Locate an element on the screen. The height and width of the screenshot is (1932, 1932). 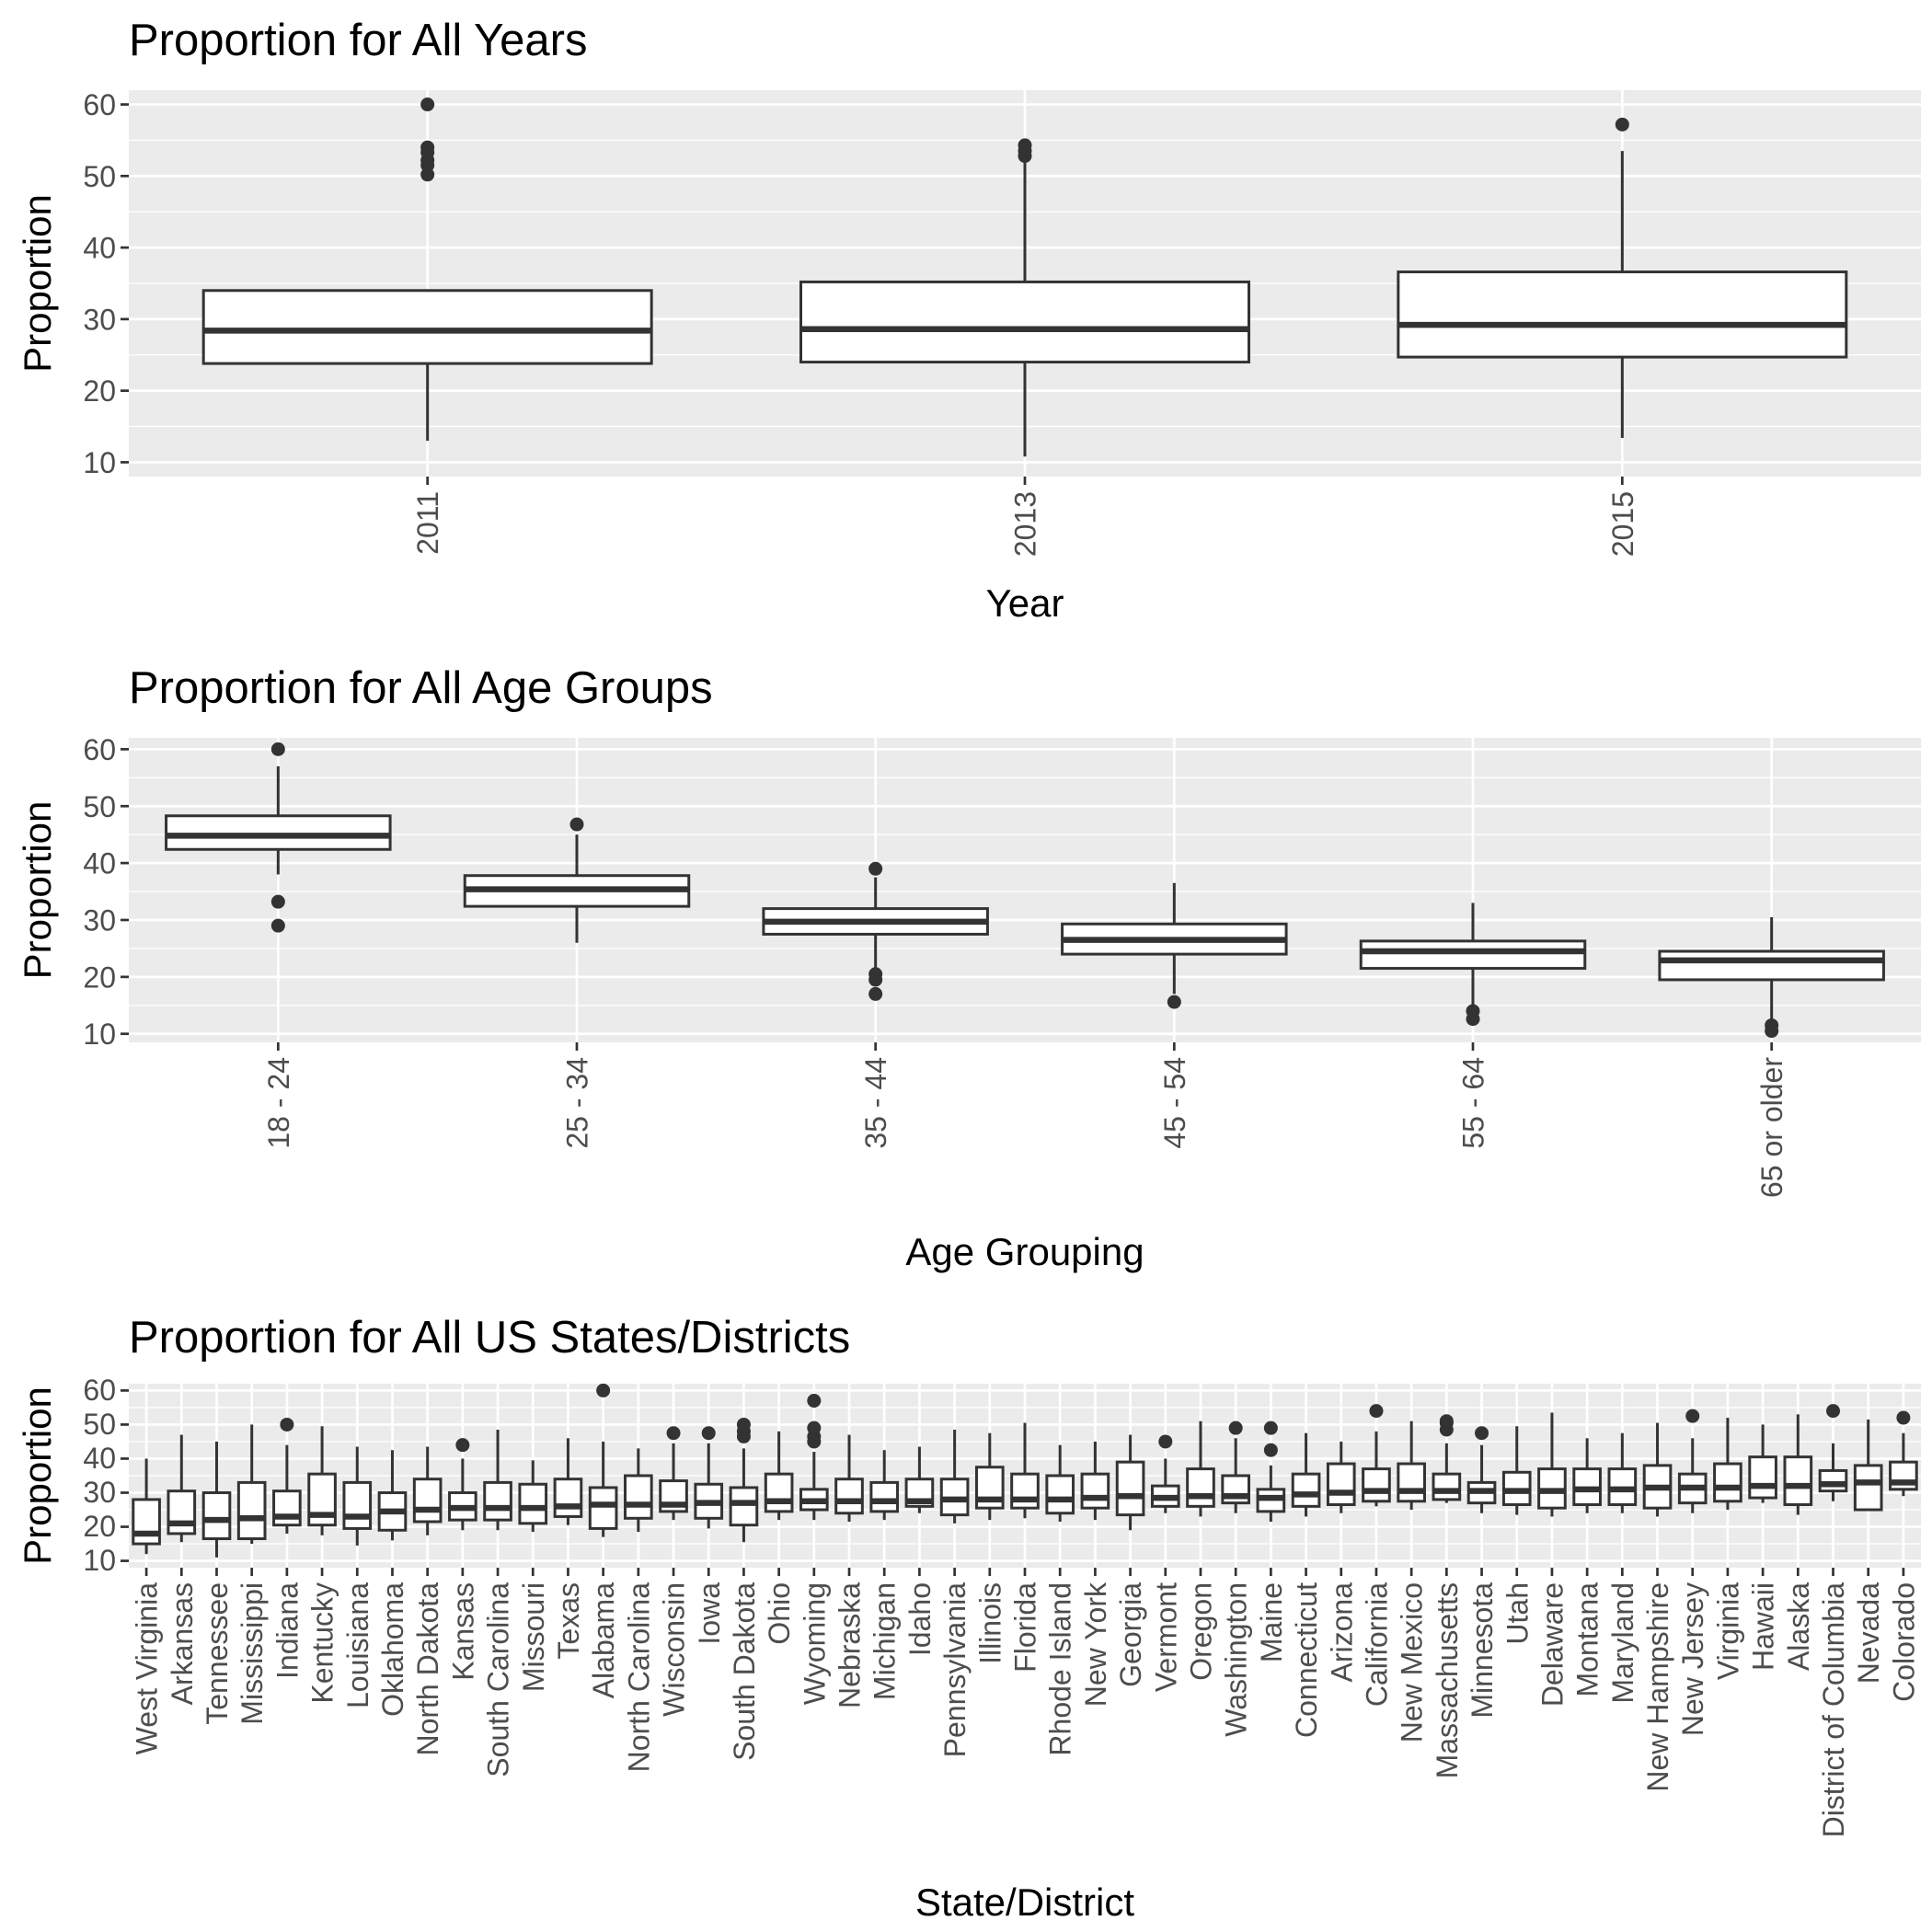
x-tick-label-washington: Washington is located at coordinates (1236, 1659).